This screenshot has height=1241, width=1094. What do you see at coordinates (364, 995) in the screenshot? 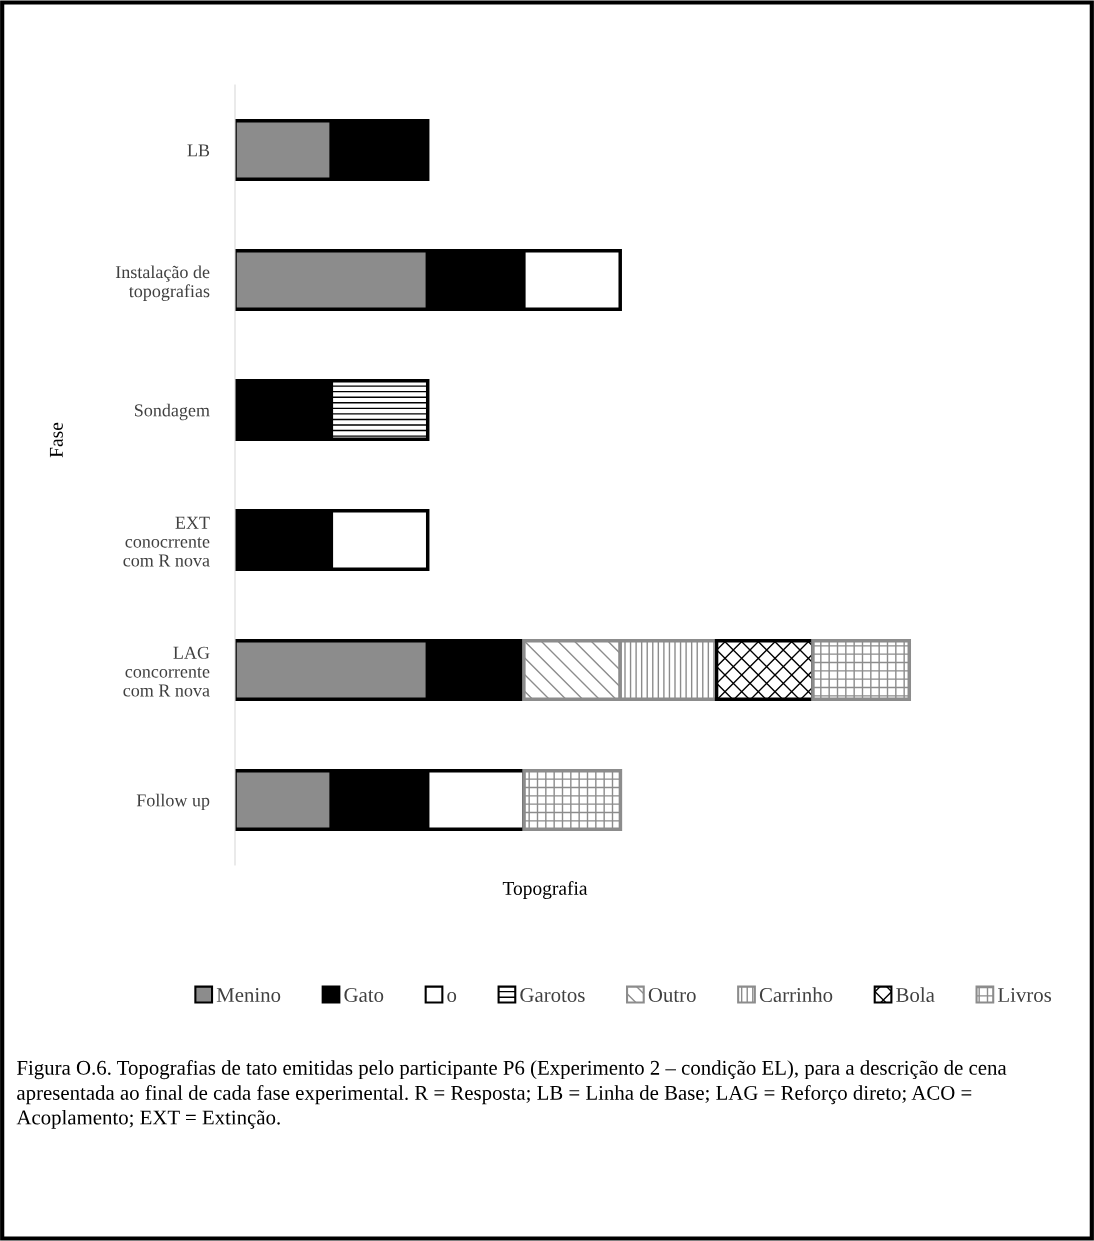
I see `legend-label: Gato` at bounding box center [364, 995].